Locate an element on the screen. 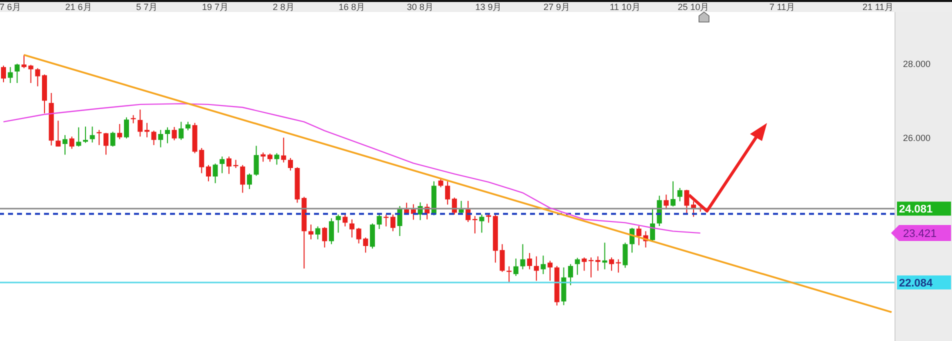 The height and width of the screenshot is (341, 952). x-tick-label: 13 9月 is located at coordinates (488, 7).